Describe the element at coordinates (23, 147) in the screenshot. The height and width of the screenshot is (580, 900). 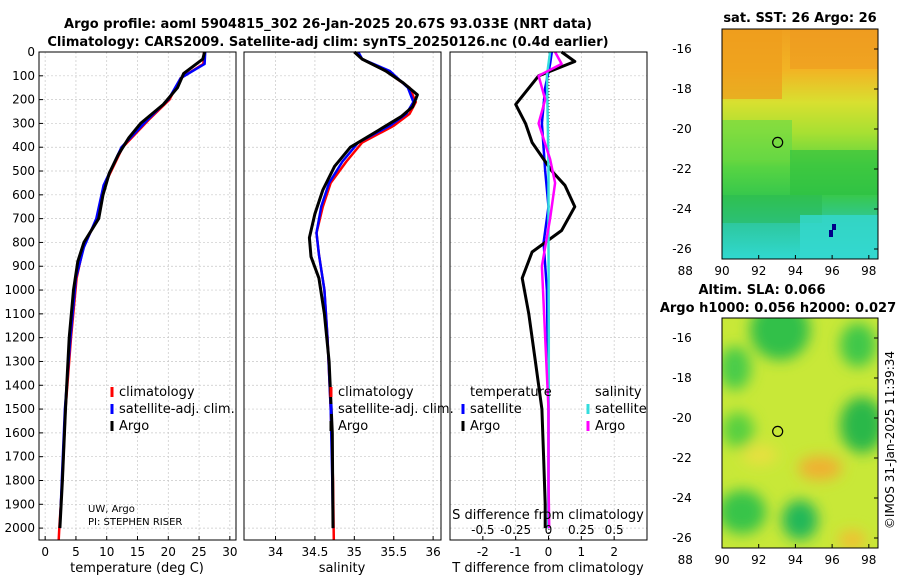
I see `y-tick-label: 400` at that location.